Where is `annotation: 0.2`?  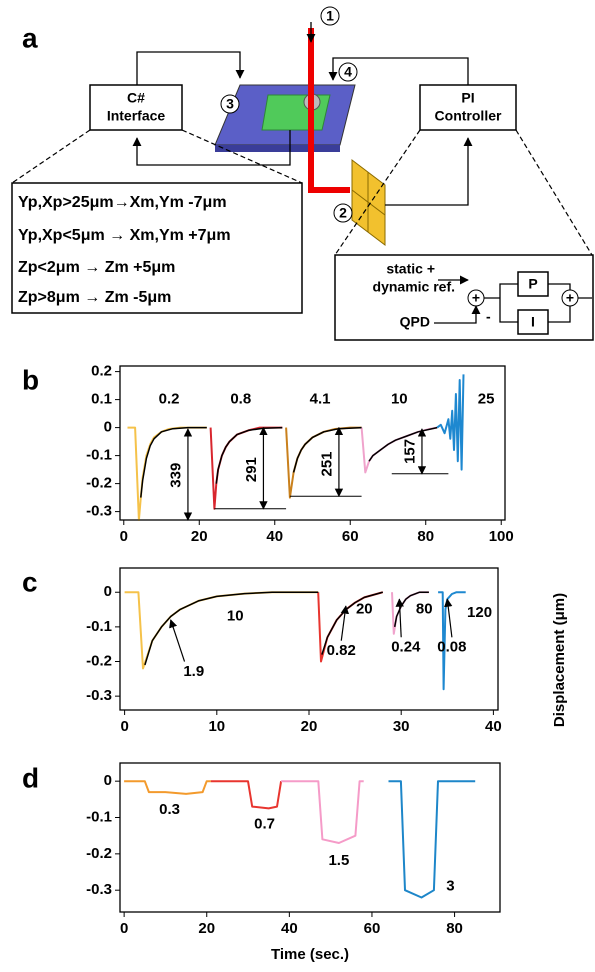 annotation: 0.2 is located at coordinates (169, 399).